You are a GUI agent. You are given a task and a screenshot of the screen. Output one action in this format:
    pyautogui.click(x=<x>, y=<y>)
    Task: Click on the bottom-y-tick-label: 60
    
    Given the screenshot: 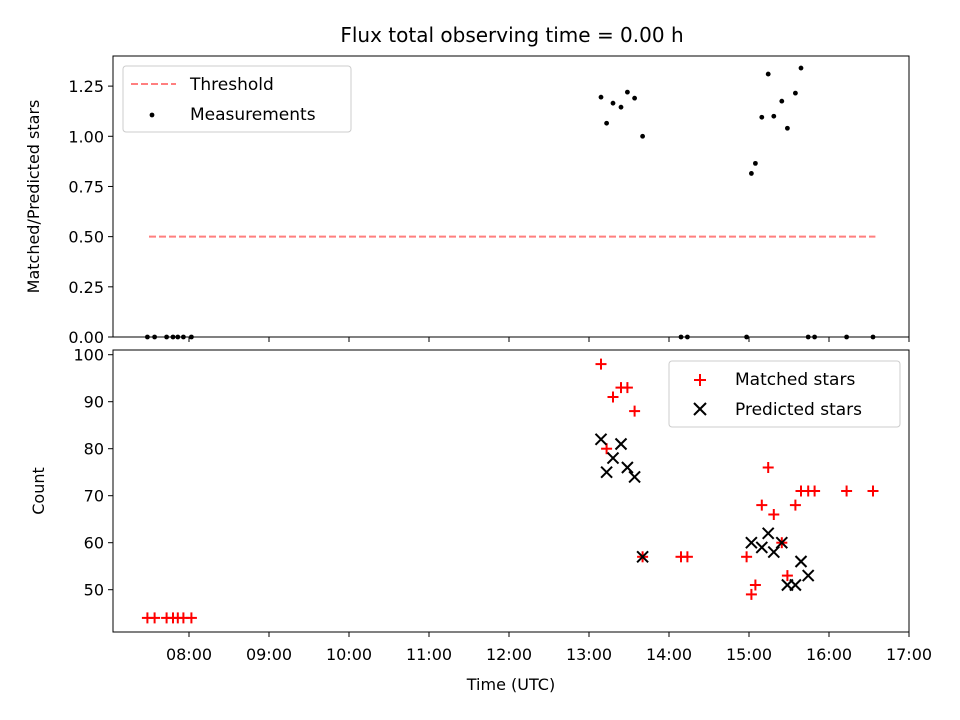 What is the action you would take?
    pyautogui.click(x=94, y=543)
    